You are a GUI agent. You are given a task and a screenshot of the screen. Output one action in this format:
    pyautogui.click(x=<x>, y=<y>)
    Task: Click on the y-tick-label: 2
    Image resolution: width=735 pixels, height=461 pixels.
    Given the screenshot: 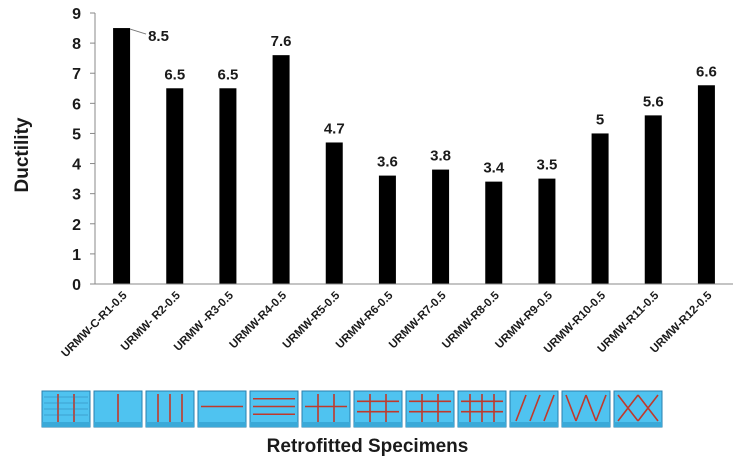 What is the action you would take?
    pyautogui.click(x=76, y=225)
    